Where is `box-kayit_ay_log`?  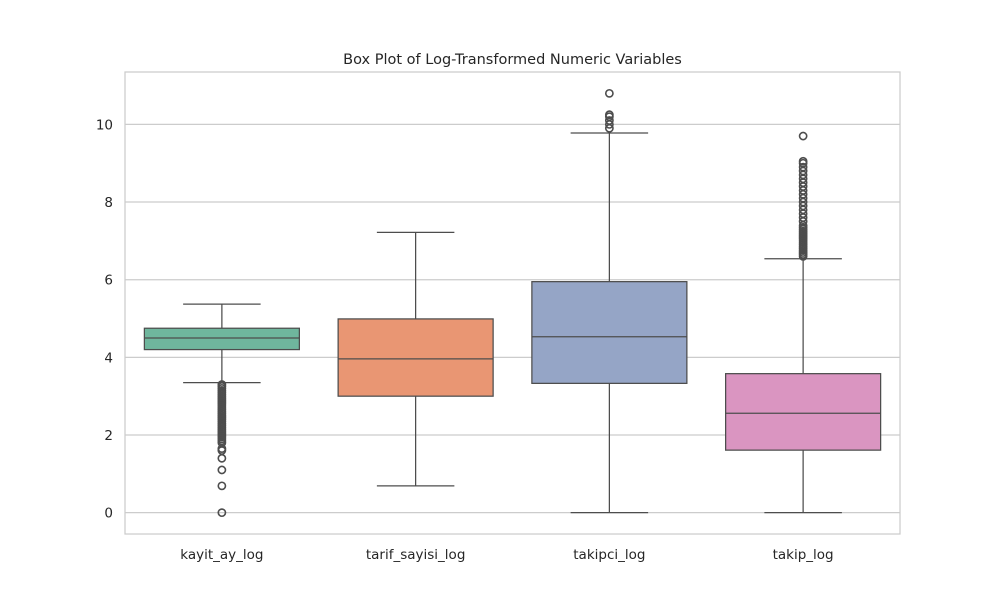
box-kayit_ay_log is located at coordinates (221, 410).